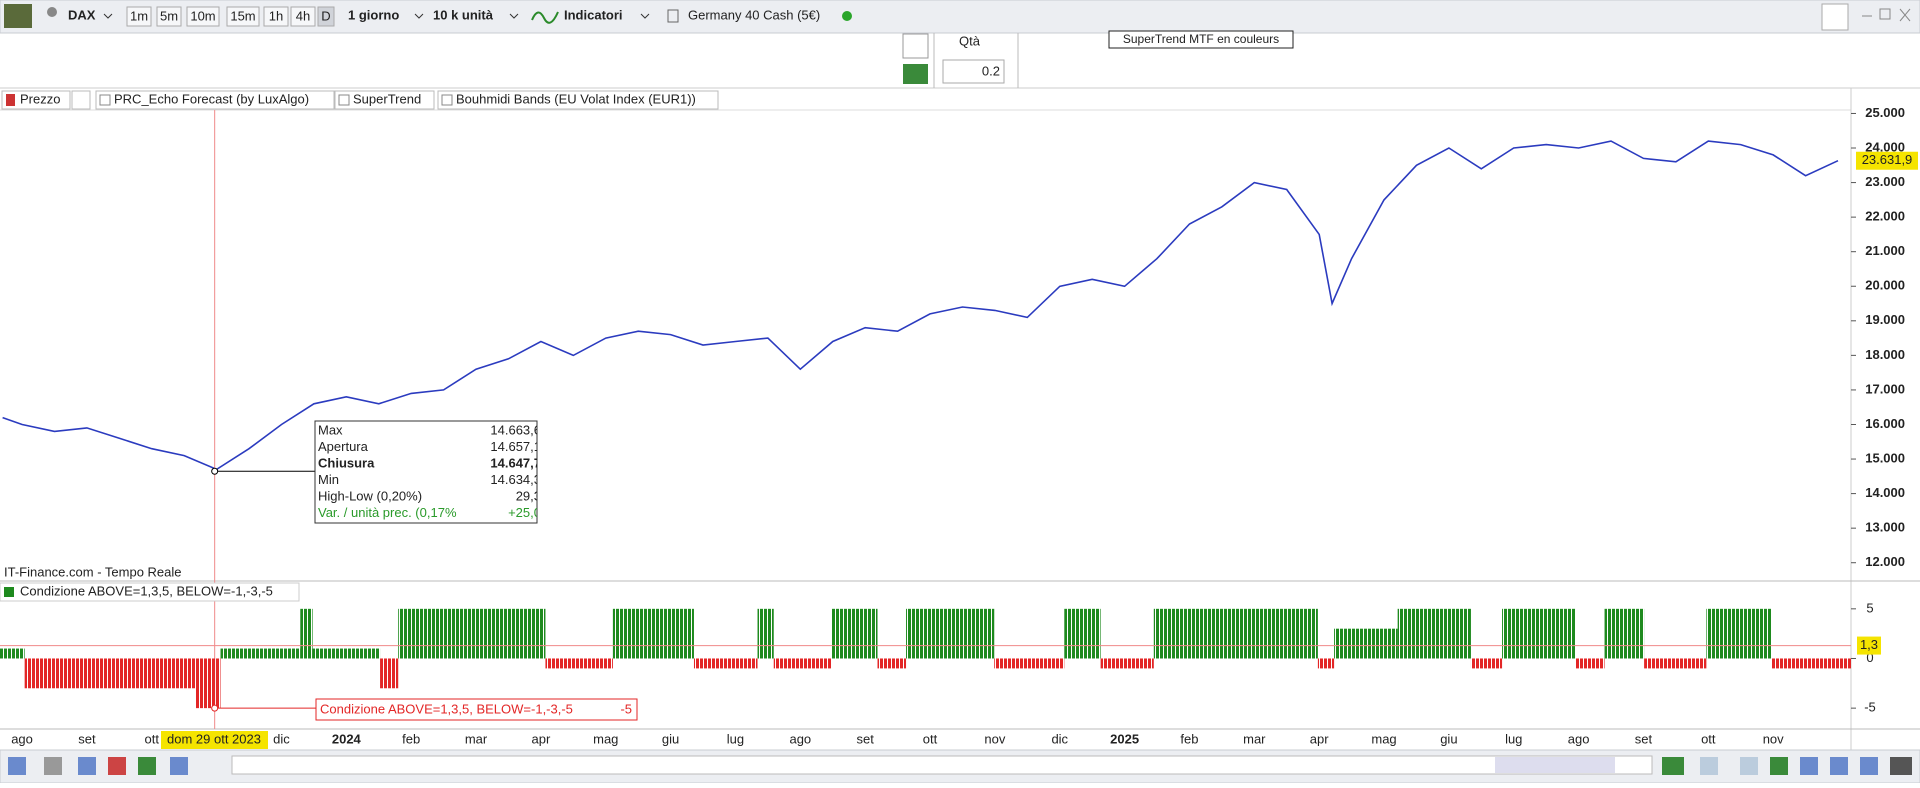 This screenshot has height=788, width=1920. I want to click on timeframe-label: 4h, so click(303, 15).